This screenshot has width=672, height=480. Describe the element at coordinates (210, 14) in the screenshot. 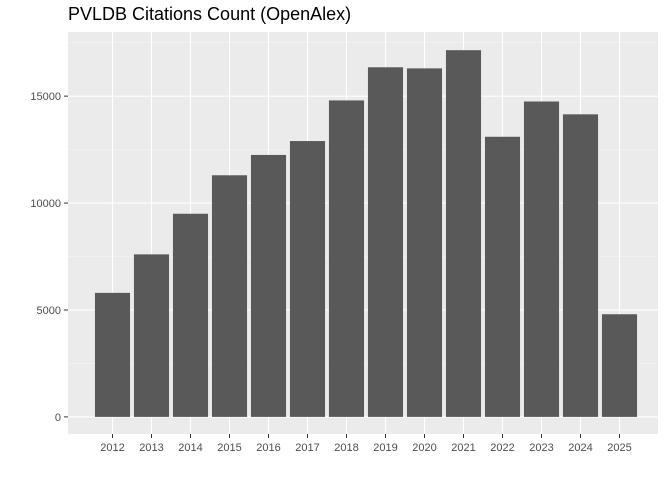

I see `chart-title: PVLDB Citations Count (OpenAlex)` at that location.